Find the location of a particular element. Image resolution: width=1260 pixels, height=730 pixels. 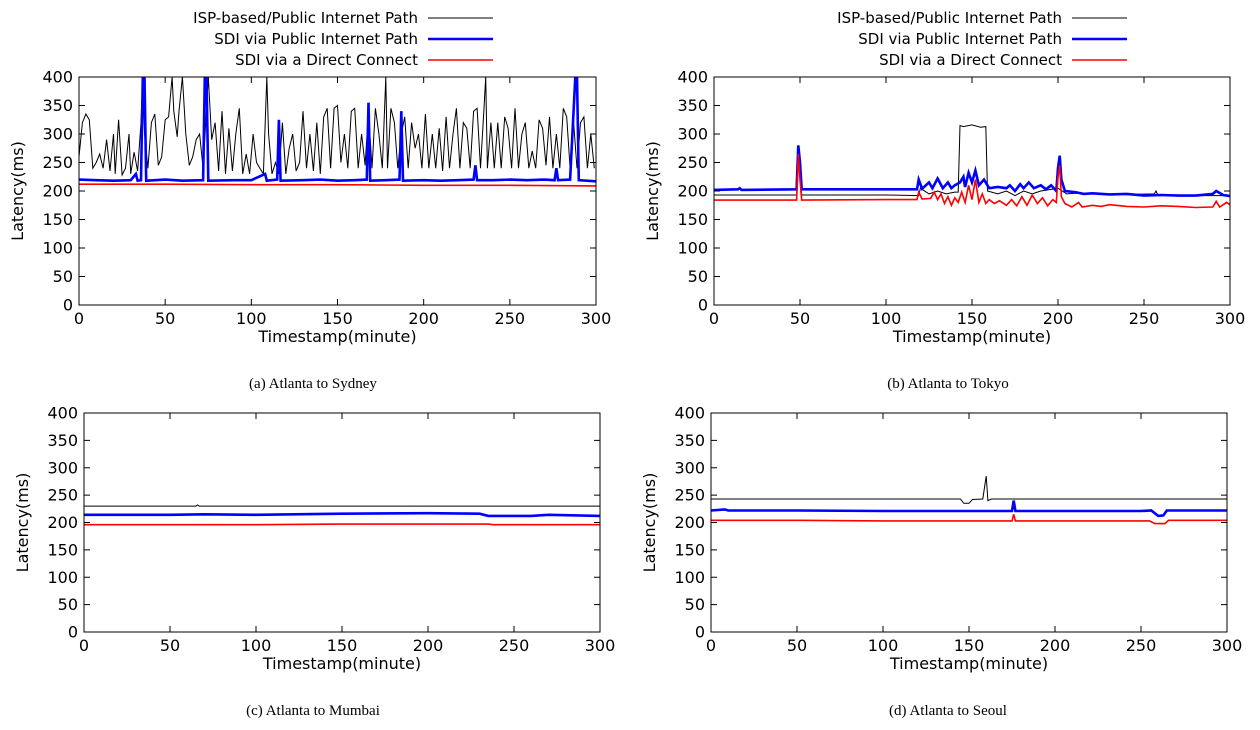

panel-caption: (c) Atlanta to Mumbai is located at coordinates (313, 711).